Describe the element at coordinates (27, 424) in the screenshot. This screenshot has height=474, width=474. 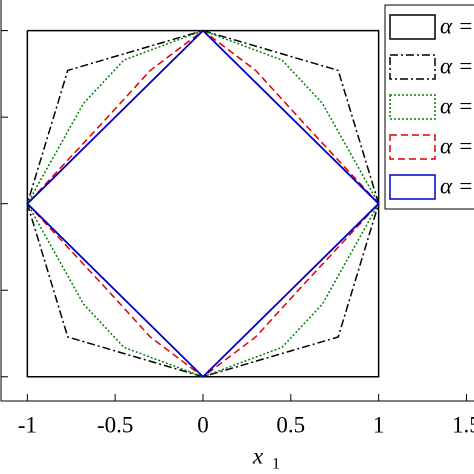
I see `x-tick-label: -1` at that location.